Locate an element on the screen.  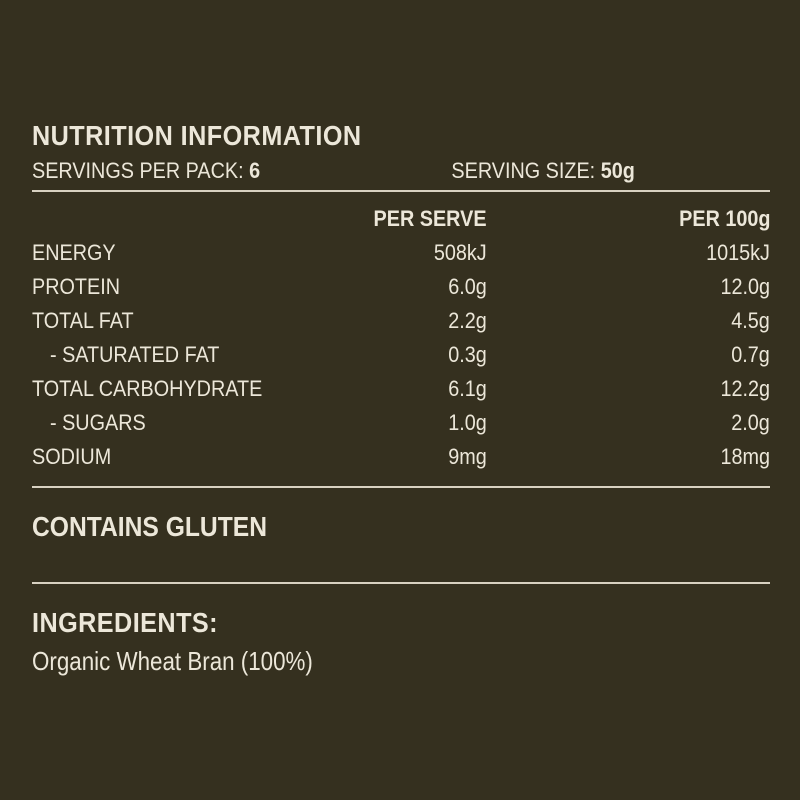
table-row: ENERGY 508kJ 1015kJ is located at coordinates (401, 253).